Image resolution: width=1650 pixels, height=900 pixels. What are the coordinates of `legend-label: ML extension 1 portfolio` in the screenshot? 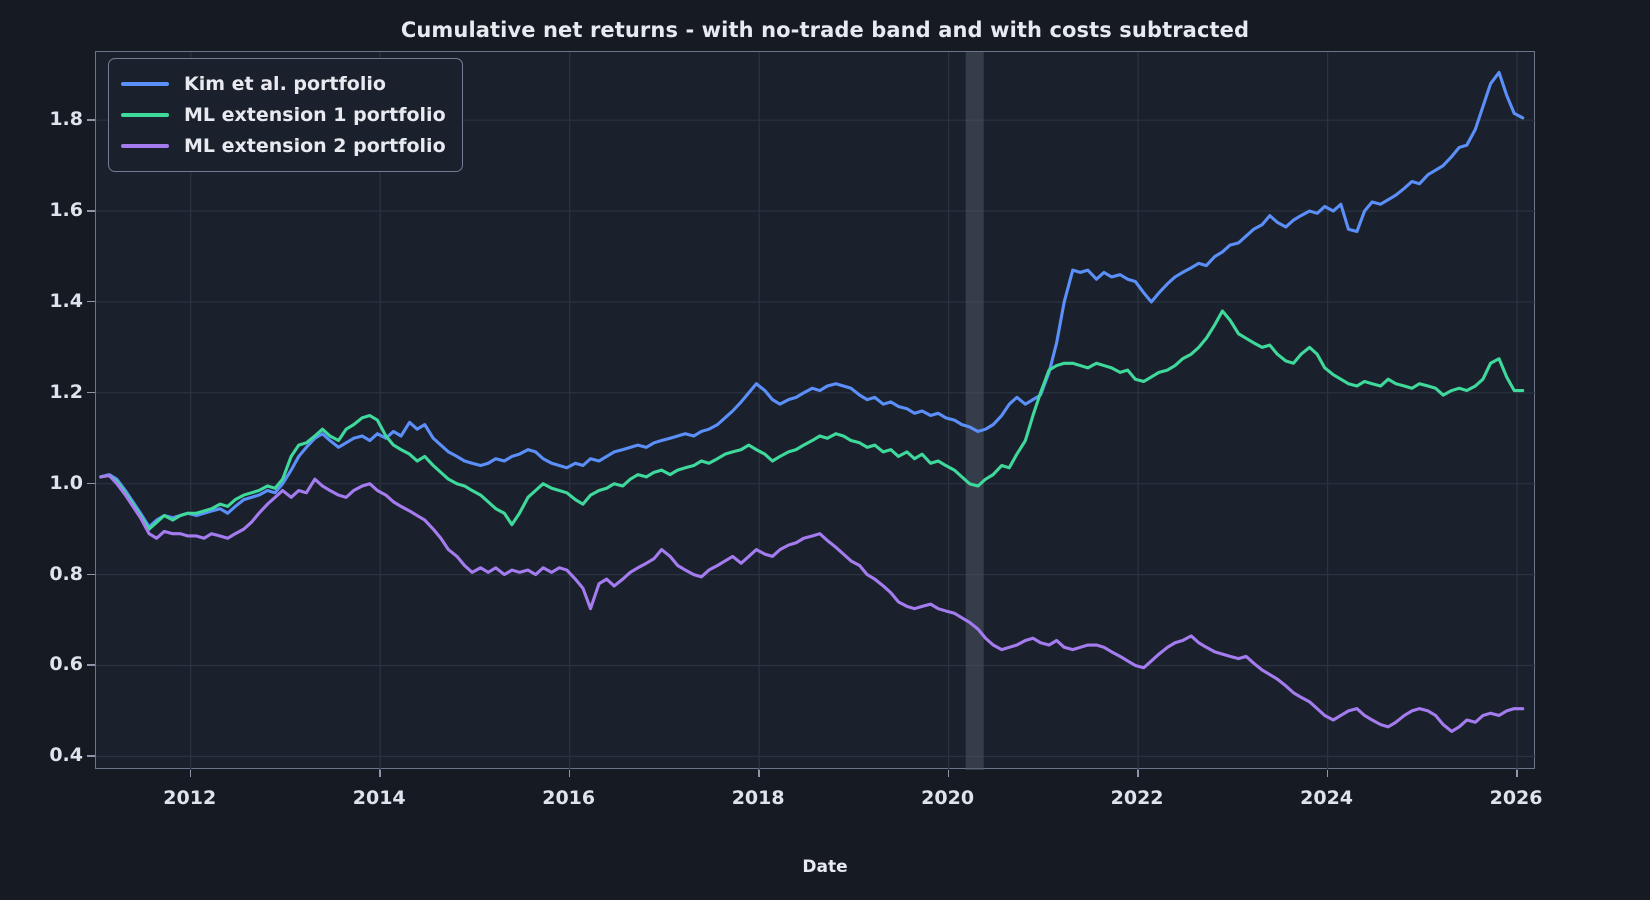 It's located at (315, 114).